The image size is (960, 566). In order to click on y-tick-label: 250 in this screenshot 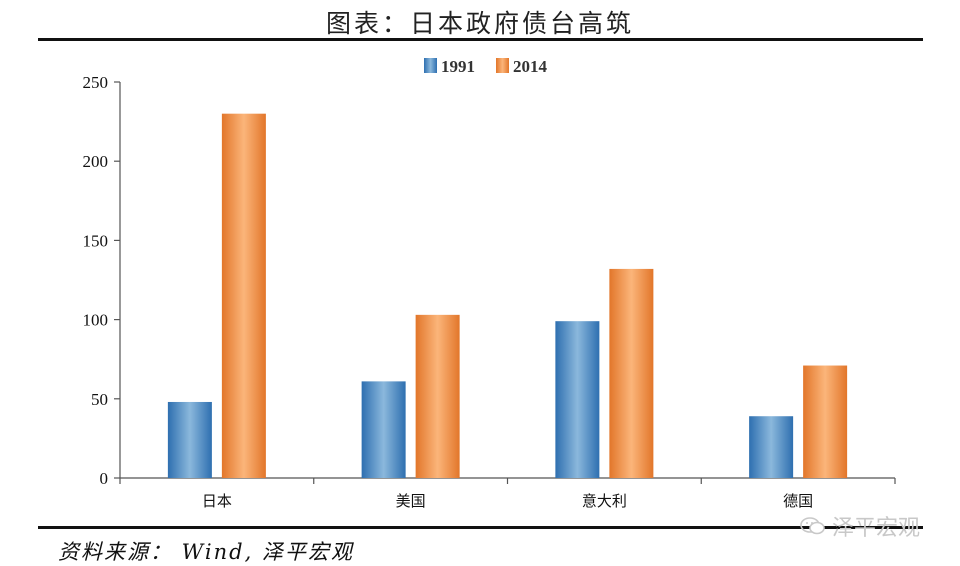, I will do `click(96, 82)`.